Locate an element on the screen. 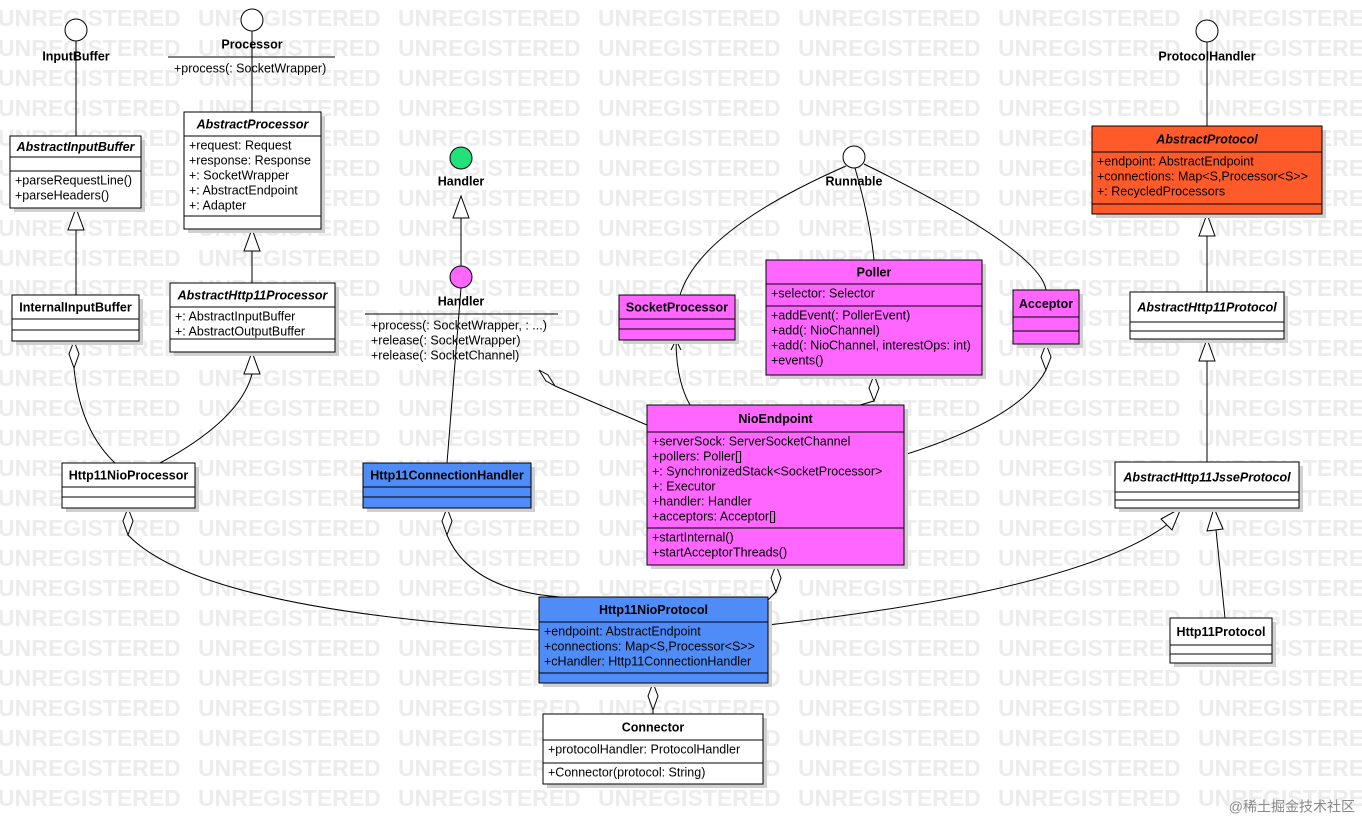 This screenshot has height=825, width=1362. realization is located at coordinates (763, 230).